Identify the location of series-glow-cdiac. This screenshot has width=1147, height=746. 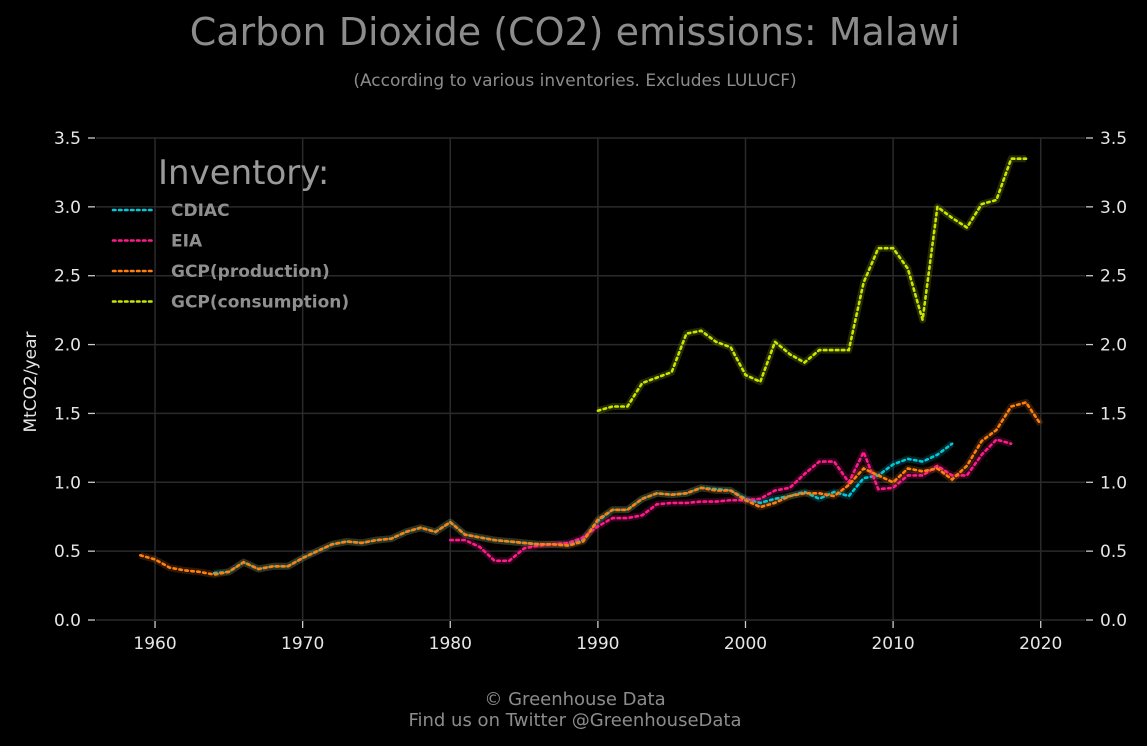
(584, 508).